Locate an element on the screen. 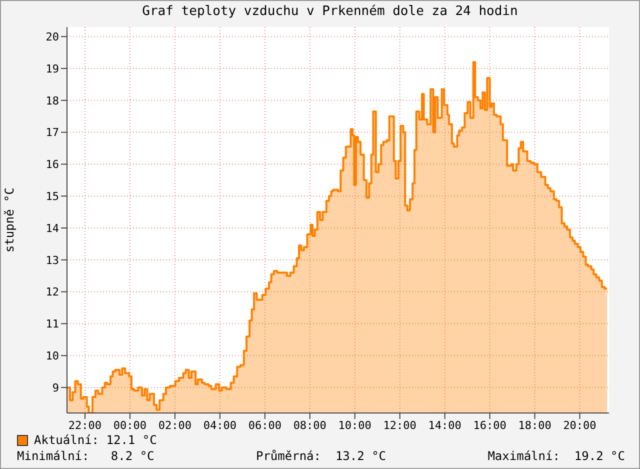  y-tick-label: 11 is located at coordinates (52, 324).